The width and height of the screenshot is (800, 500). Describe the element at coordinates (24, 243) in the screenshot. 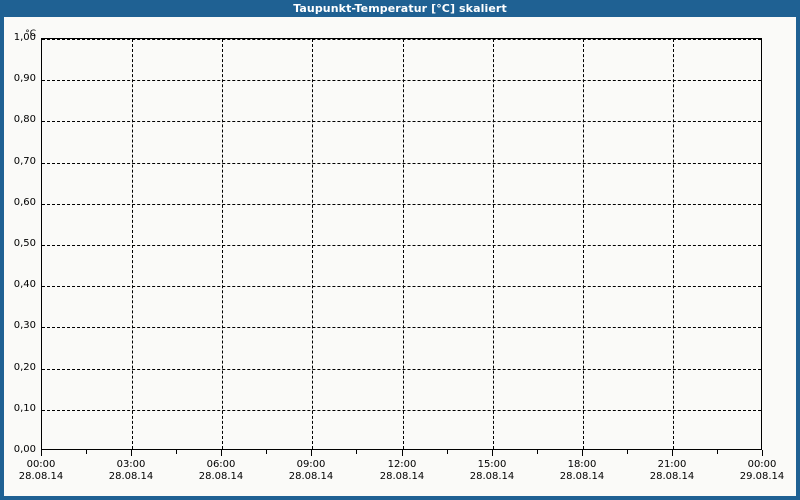

I see `y-axis-tick-label: 0,50` at that location.